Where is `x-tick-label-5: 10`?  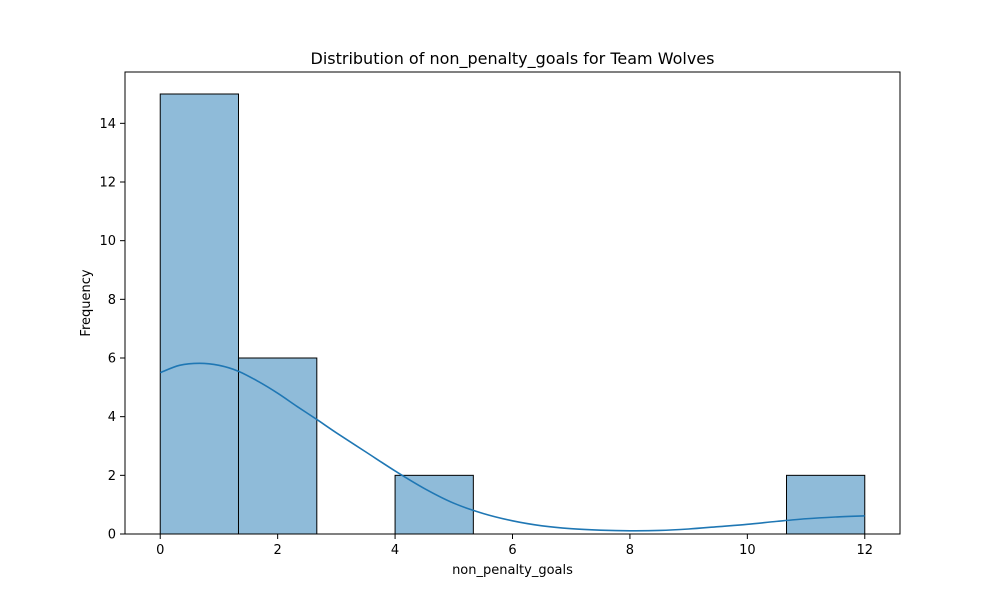
x-tick-label-5: 10 is located at coordinates (747, 550).